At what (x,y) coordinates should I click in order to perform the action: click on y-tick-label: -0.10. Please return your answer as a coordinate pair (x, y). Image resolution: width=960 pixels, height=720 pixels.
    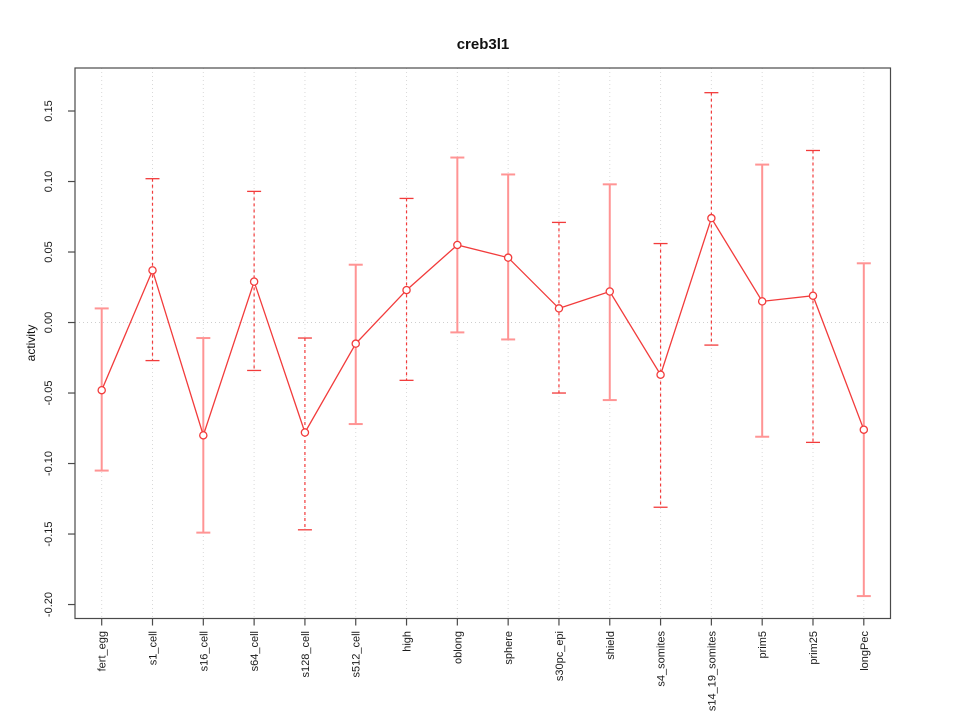
    Looking at the image, I should click on (49, 463).